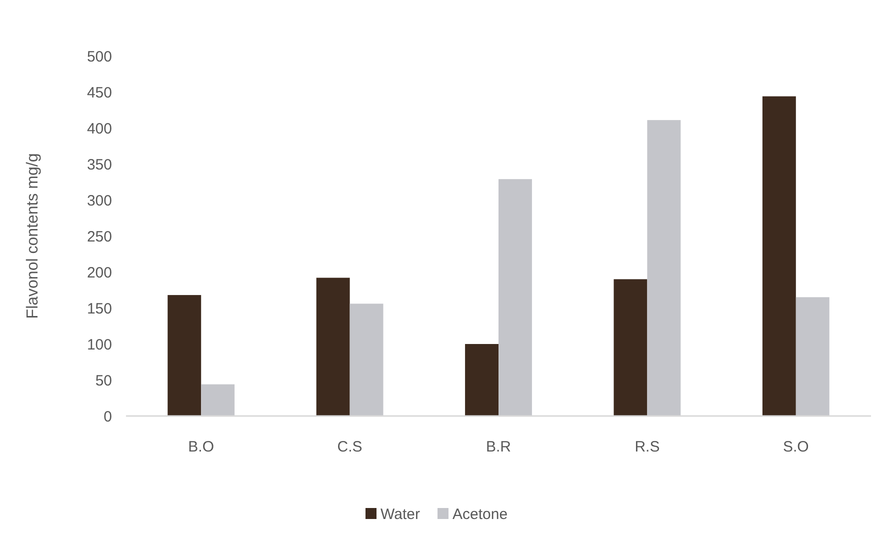 This screenshot has width=891, height=540. What do you see at coordinates (103, 381) in the screenshot?
I see `y-tick-label: 50` at bounding box center [103, 381].